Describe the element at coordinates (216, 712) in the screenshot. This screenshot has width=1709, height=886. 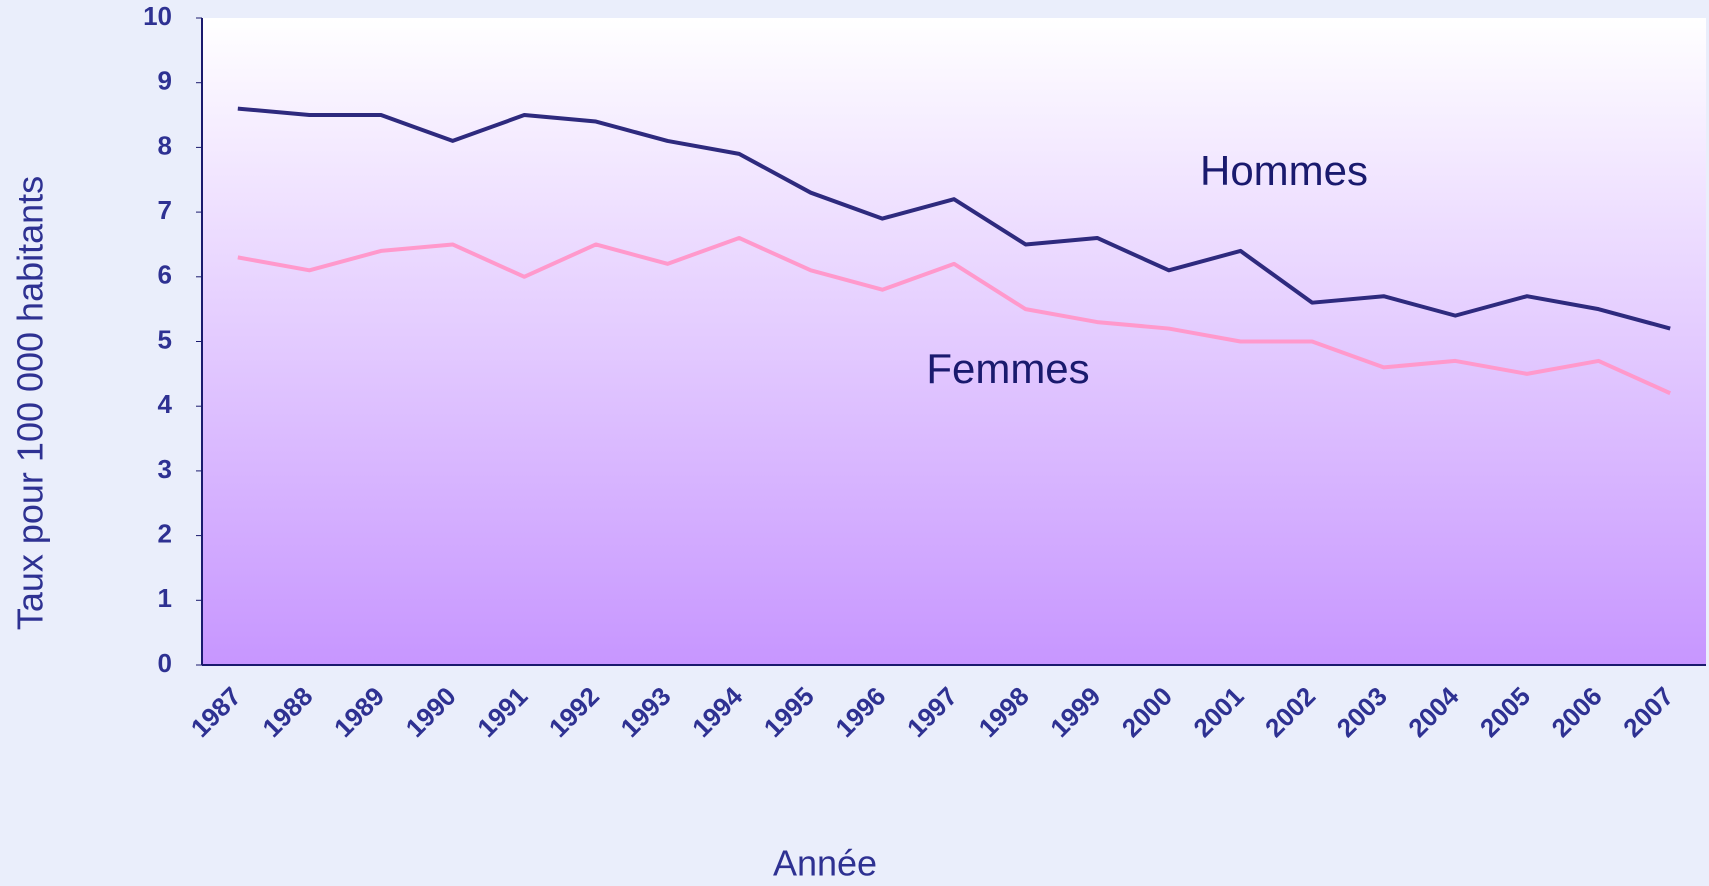
I see `x-tick-label: 1987` at that location.